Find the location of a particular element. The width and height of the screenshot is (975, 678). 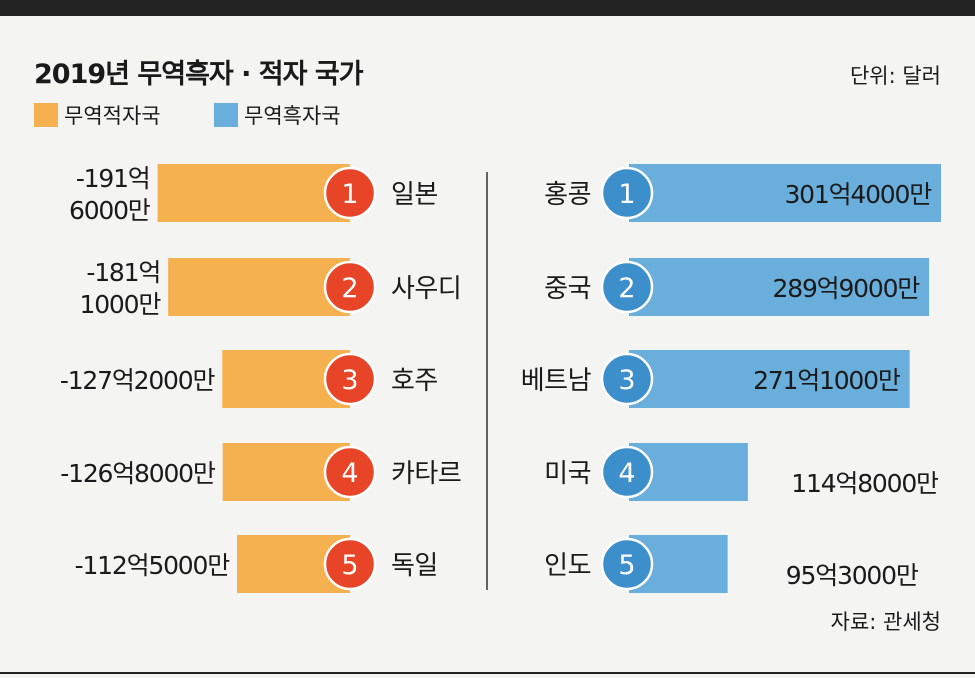

deficit-rank-label: 2 is located at coordinates (349, 288).